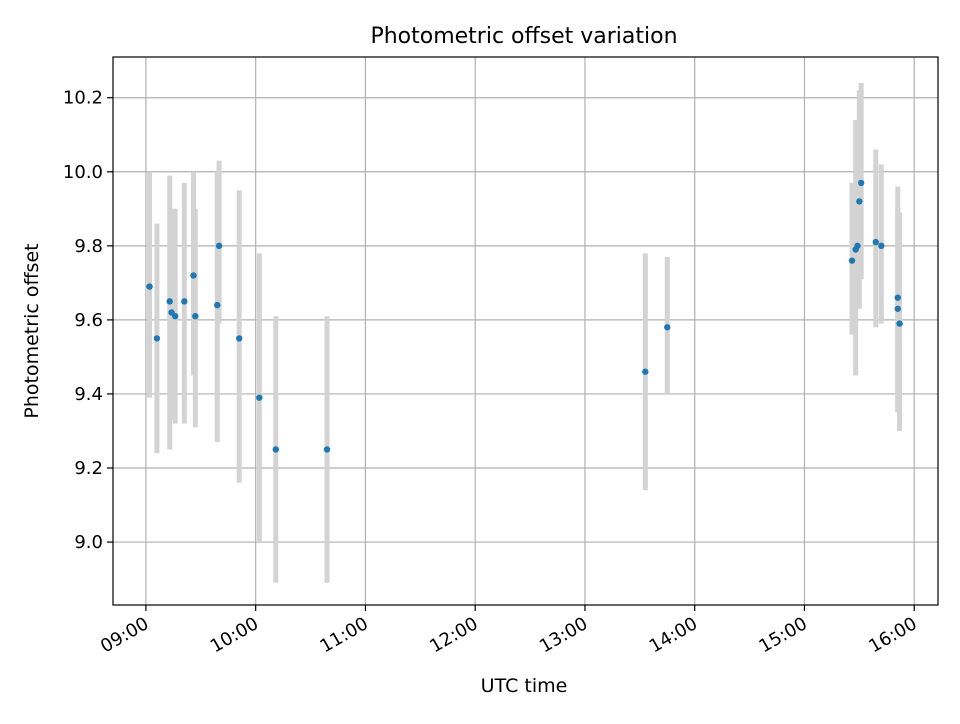 The image size is (960, 724). I want to click on x-tick-label: 09:00, so click(124, 635).